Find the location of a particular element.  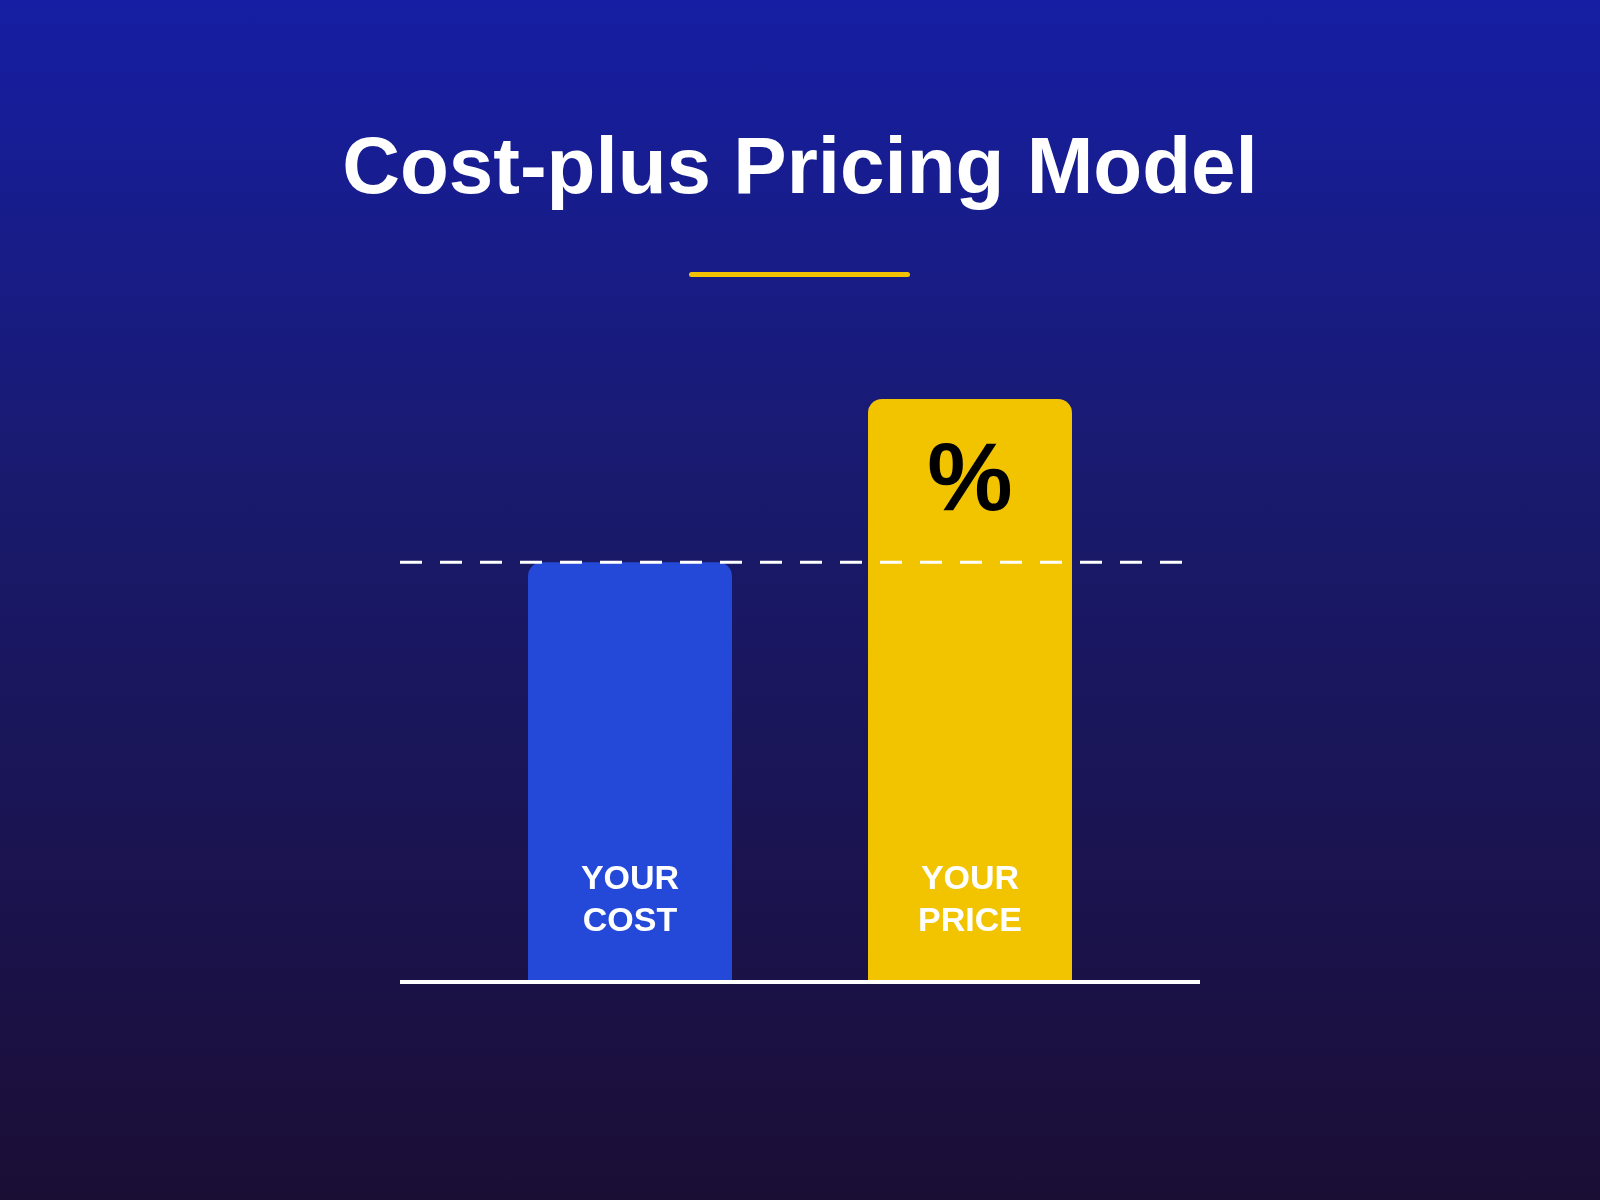

annotation: % is located at coordinates (970, 477).